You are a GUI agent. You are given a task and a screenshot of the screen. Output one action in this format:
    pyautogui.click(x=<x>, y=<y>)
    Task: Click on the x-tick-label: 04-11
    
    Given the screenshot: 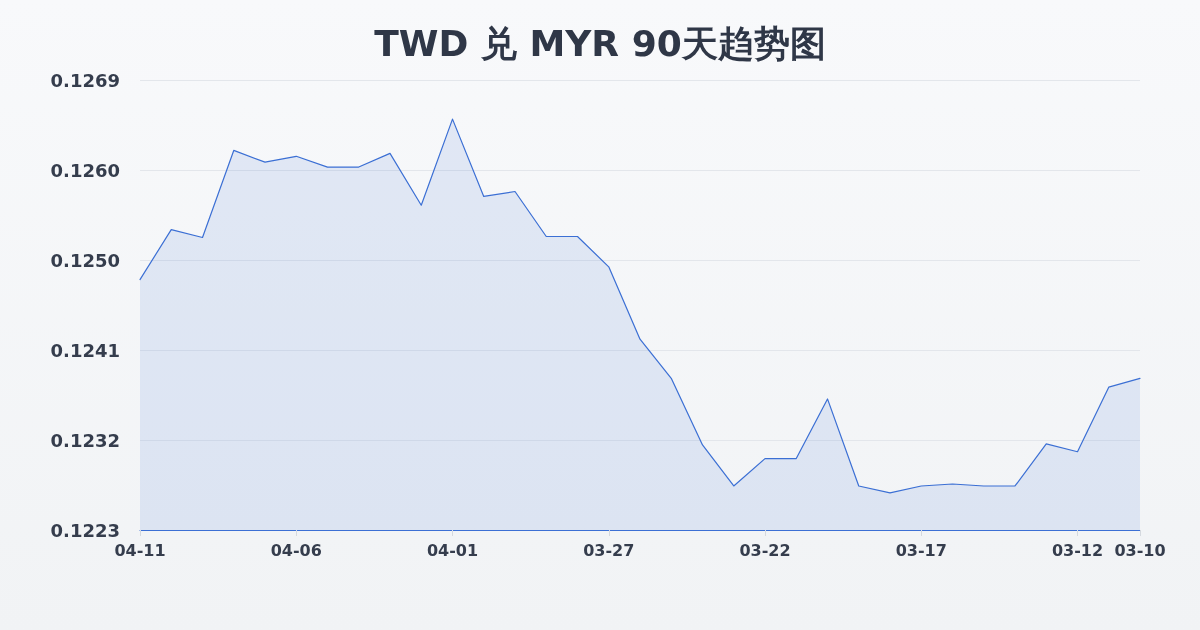 What is the action you would take?
    pyautogui.click(x=140, y=550)
    